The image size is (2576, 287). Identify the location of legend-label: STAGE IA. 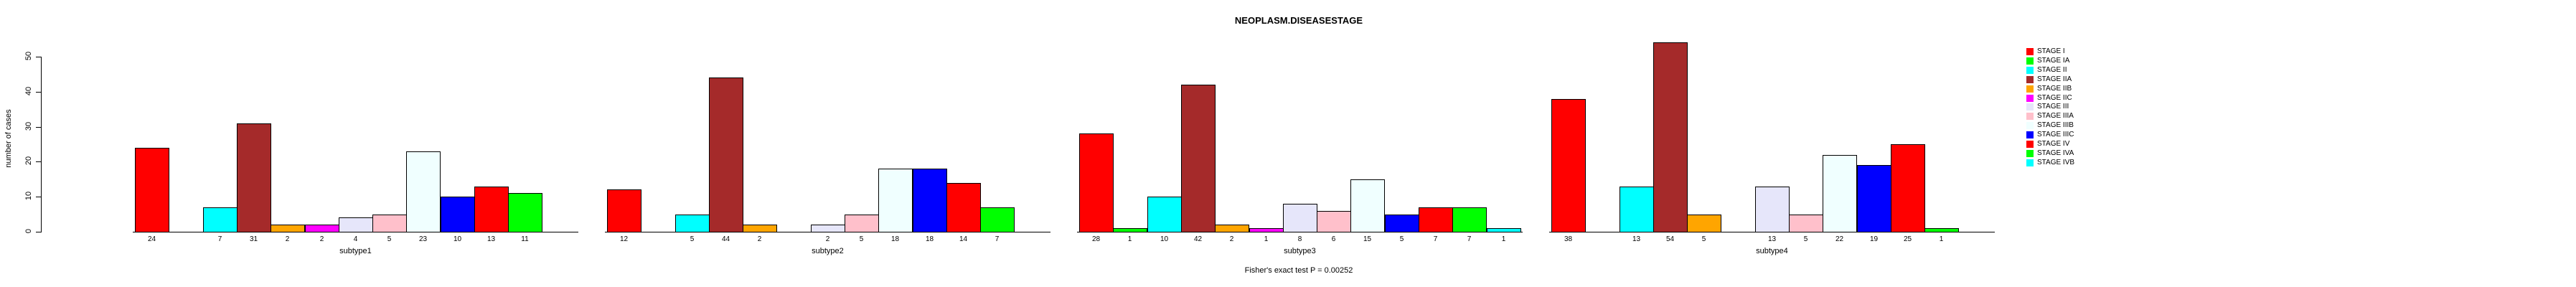
(2053, 61).